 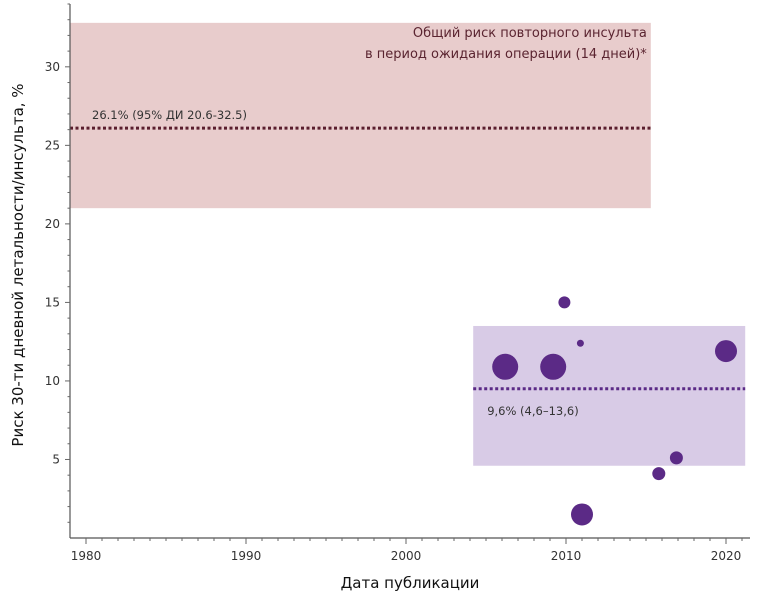 I want to click on y-tick-label: 5, so click(x=56, y=459).